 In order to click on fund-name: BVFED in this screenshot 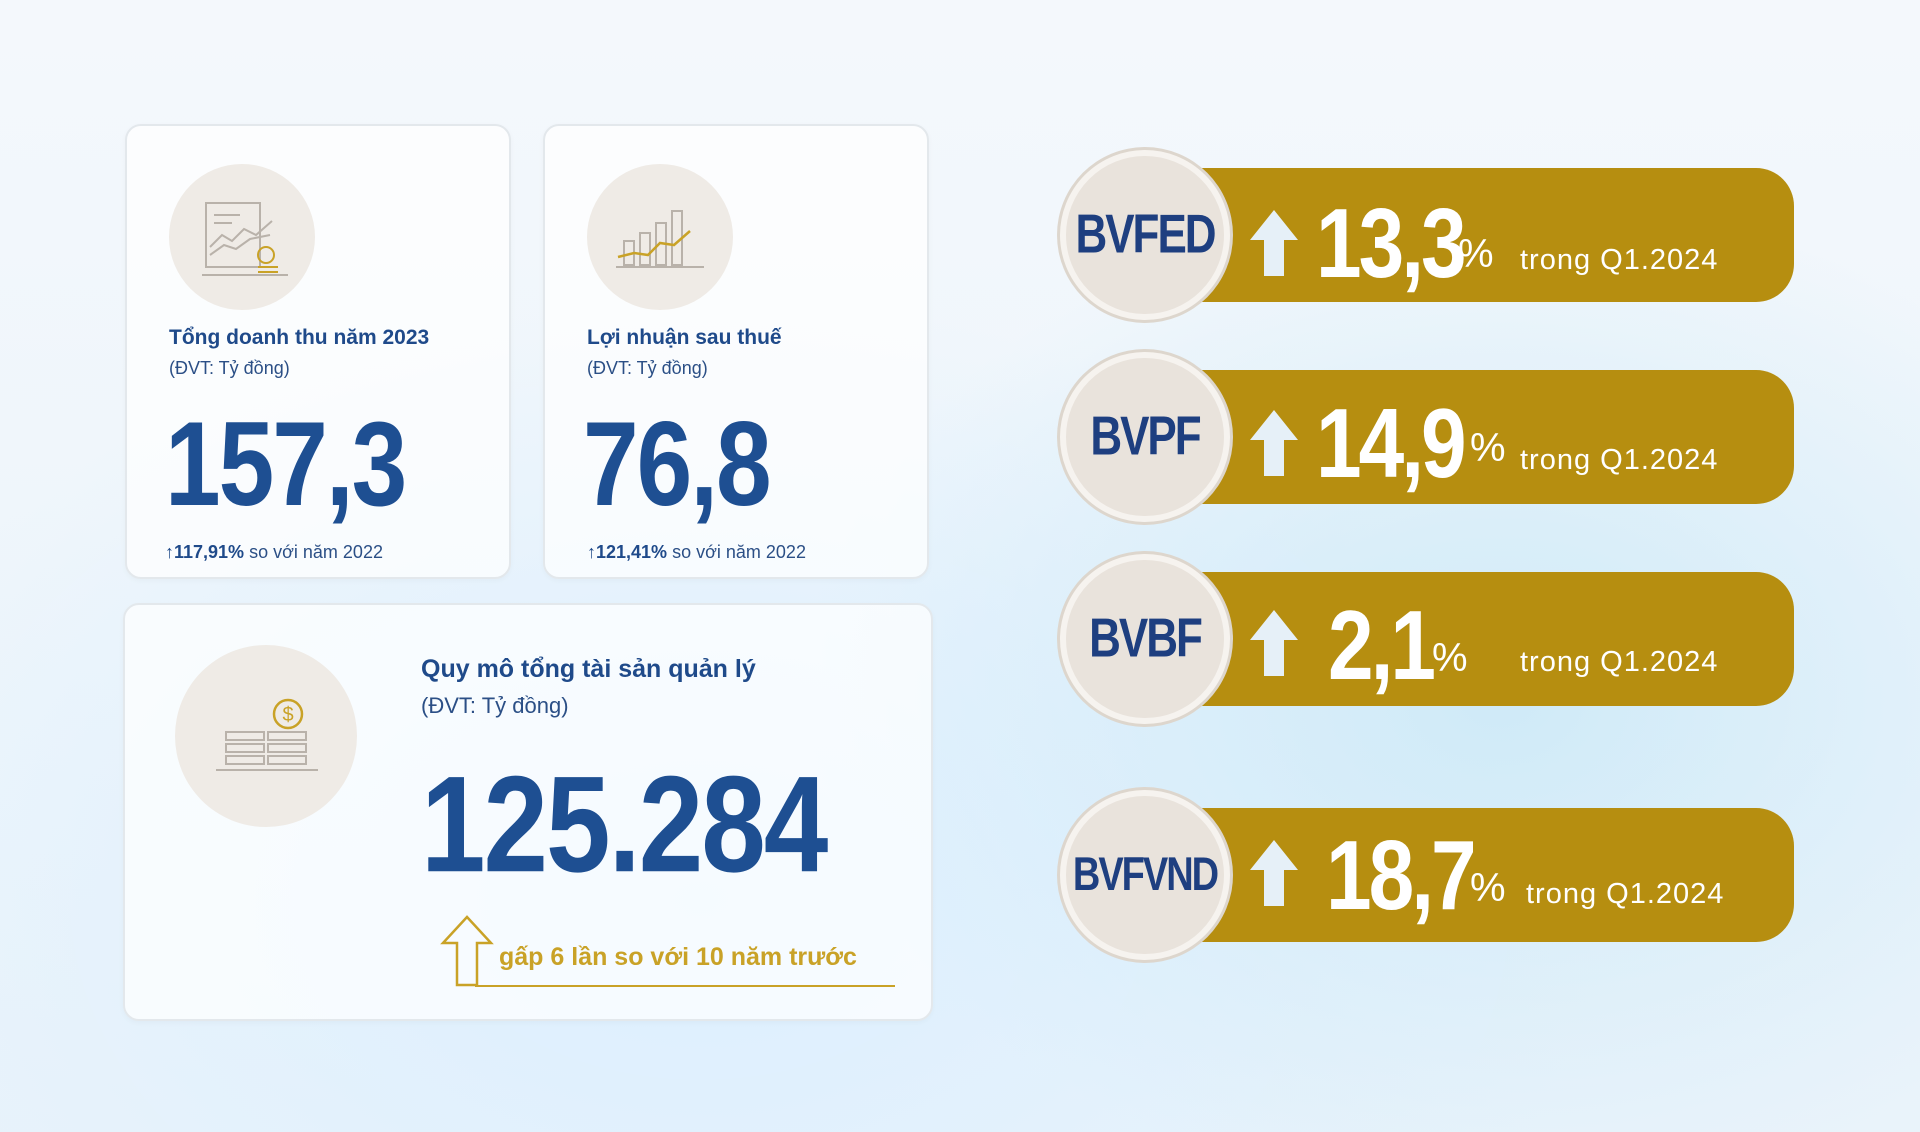, I will do `click(1145, 234)`.